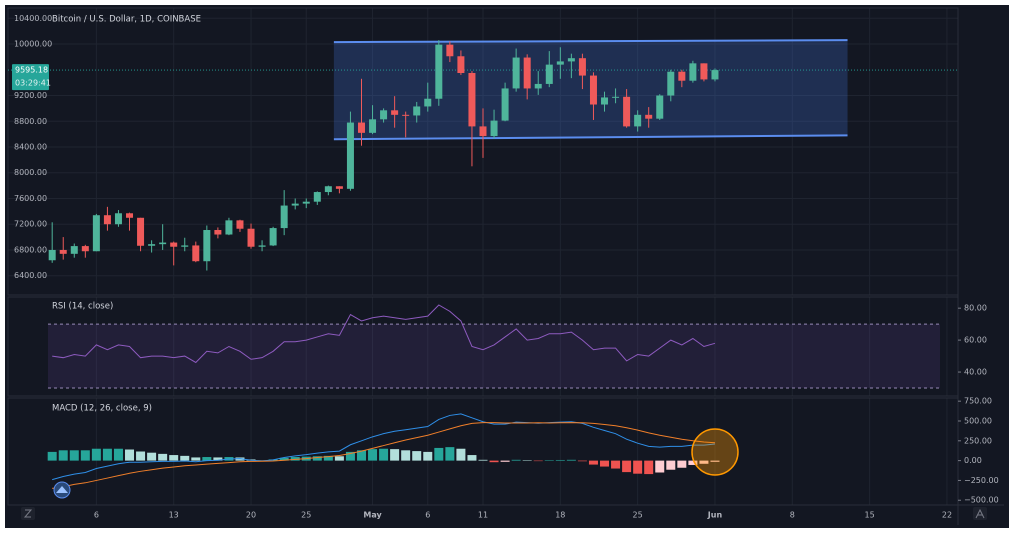 The width and height of the screenshot is (1014, 536). Describe the element at coordinates (251, 515) in the screenshot. I see `x-tick-label: 20` at that location.